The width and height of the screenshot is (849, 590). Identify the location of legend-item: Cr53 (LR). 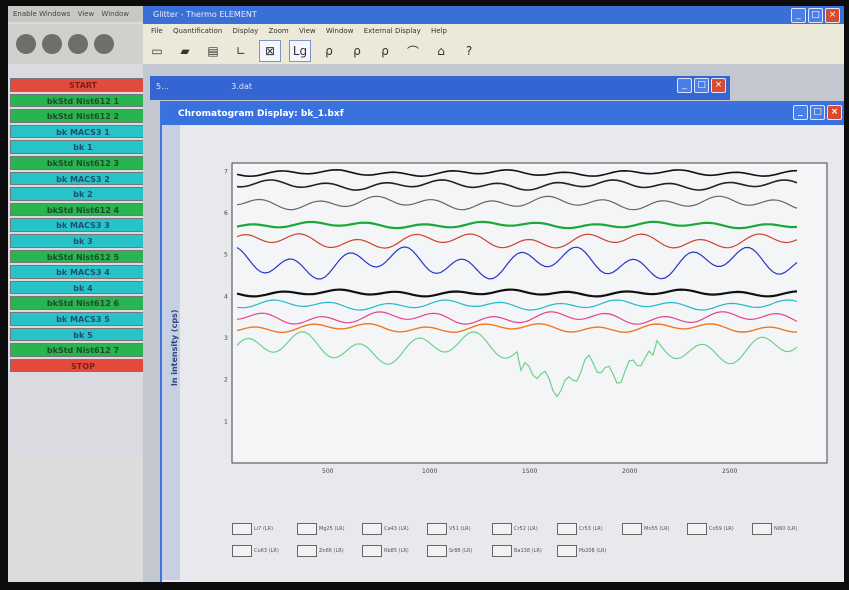
(580, 529).